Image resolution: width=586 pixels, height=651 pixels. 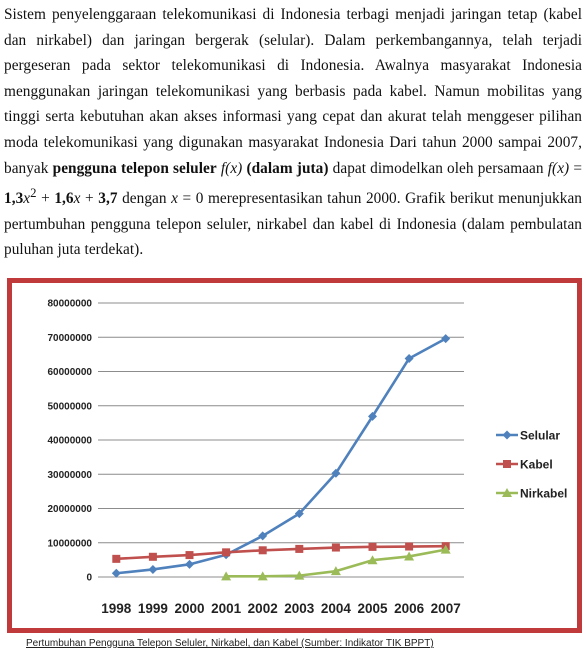 What do you see at coordinates (70, 372) in the screenshot?
I see `y-tick-label: 60000000` at bounding box center [70, 372].